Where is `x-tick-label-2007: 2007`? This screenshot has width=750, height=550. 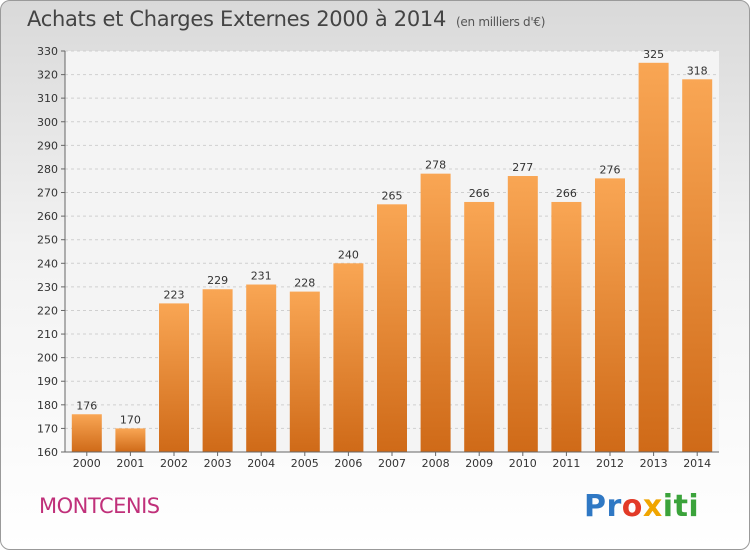 x-tick-label-2007: 2007 is located at coordinates (392, 463).